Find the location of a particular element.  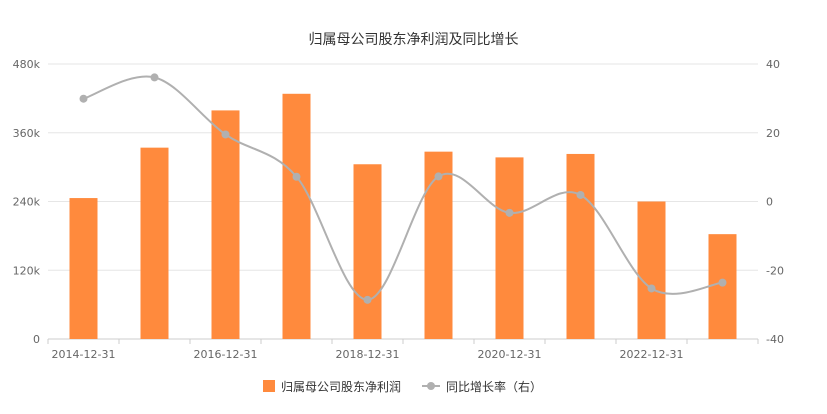

y-left-tick-label: 480k is located at coordinates (27, 64).